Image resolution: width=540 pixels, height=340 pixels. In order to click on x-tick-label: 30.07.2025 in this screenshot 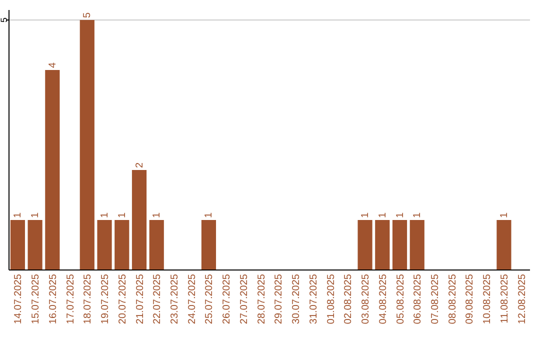, I will do `click(296, 299)`.